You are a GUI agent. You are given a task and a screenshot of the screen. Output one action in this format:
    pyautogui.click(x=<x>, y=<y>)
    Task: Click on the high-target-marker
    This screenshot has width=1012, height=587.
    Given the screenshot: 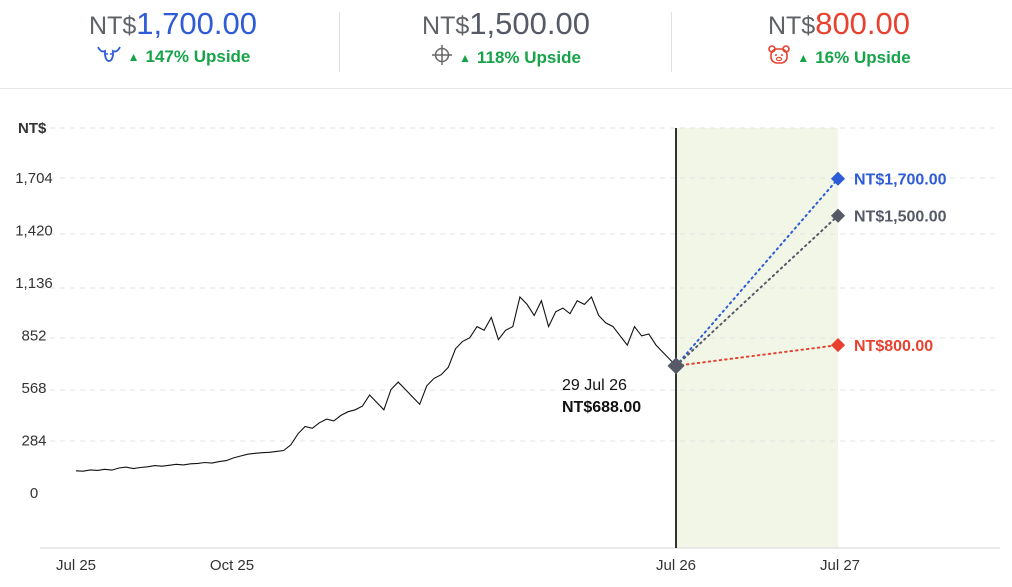 What is the action you would take?
    pyautogui.click(x=838, y=178)
    